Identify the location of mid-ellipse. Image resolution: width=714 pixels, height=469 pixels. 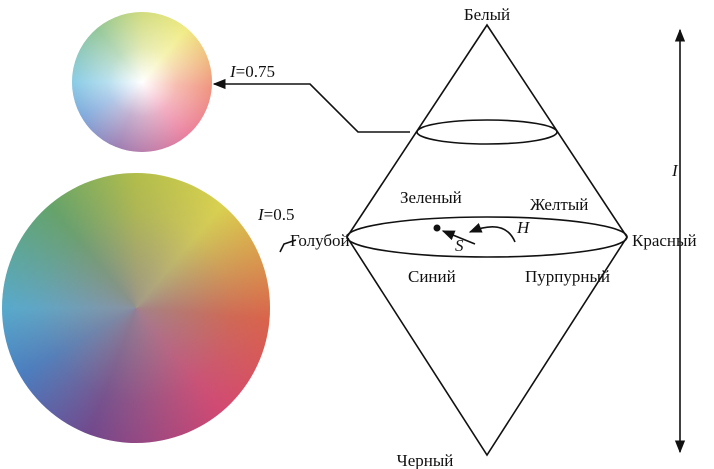
(487, 237).